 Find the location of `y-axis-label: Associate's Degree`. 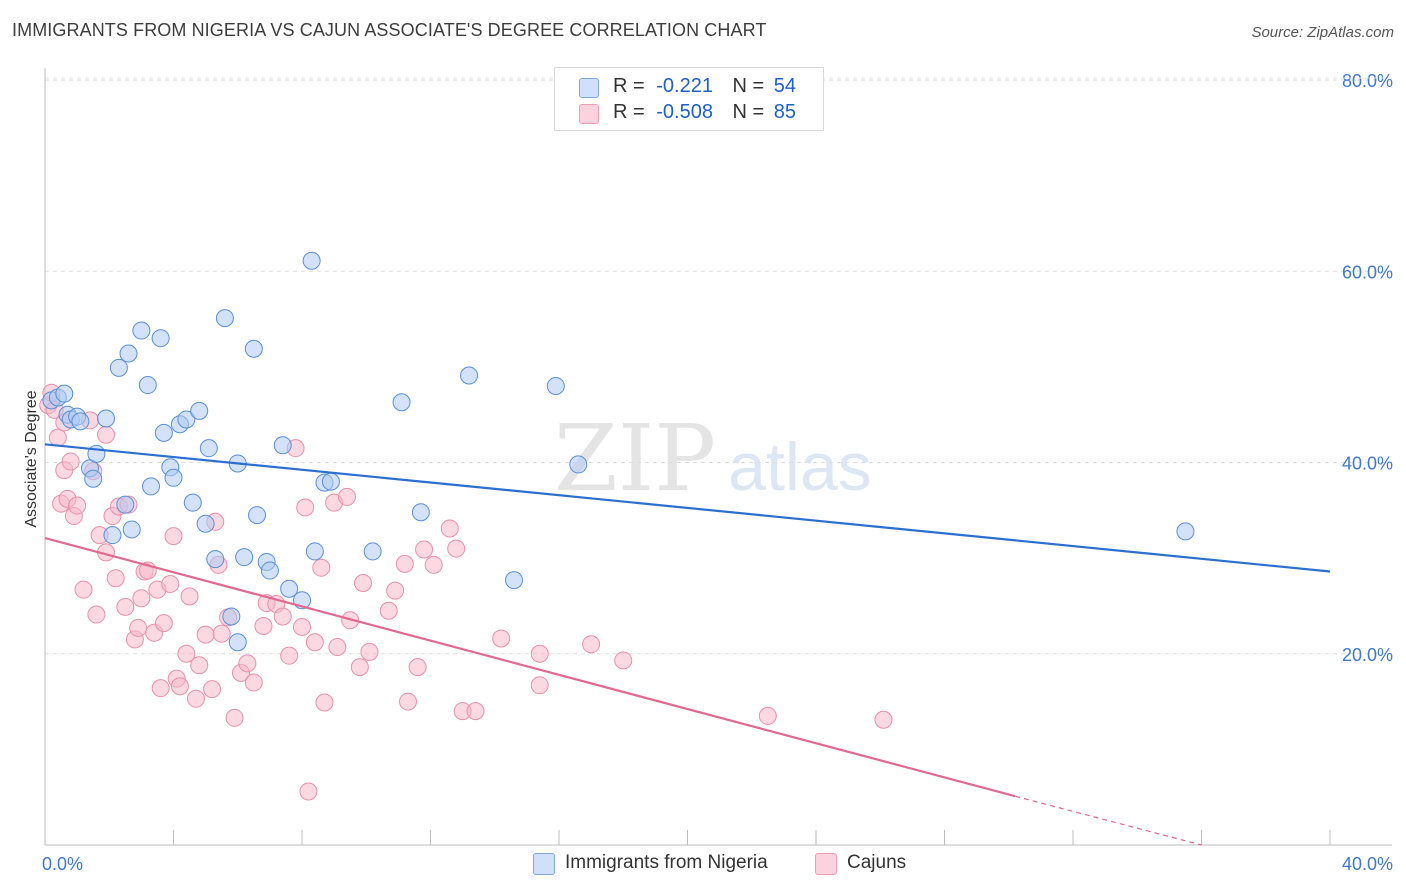

y-axis-label: Associate's Degree is located at coordinates (31, 459).